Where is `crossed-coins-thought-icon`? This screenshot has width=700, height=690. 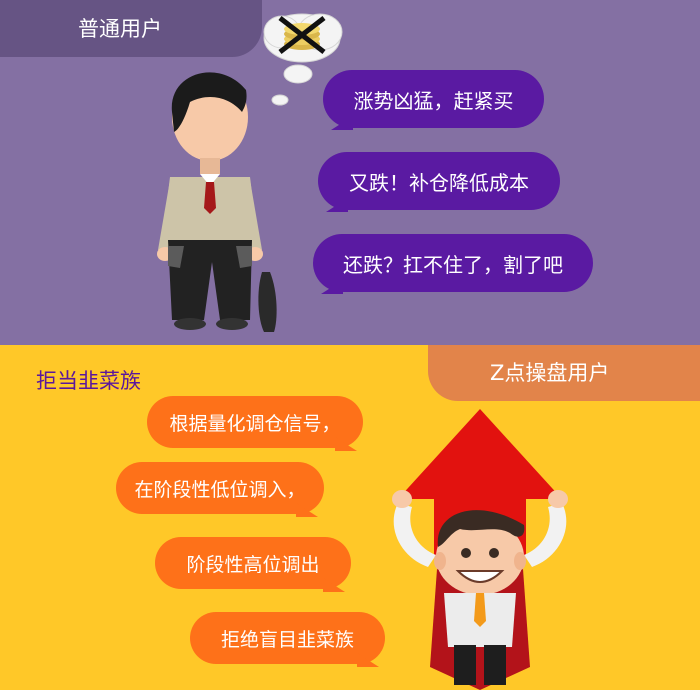 crossed-coins-thought-icon is located at coordinates (303, 59).